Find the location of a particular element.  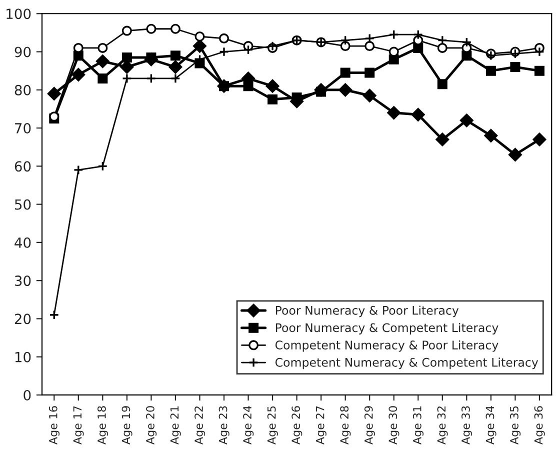

legend-label: Poor Numeracy & Competent Literacy is located at coordinates (387, 328).